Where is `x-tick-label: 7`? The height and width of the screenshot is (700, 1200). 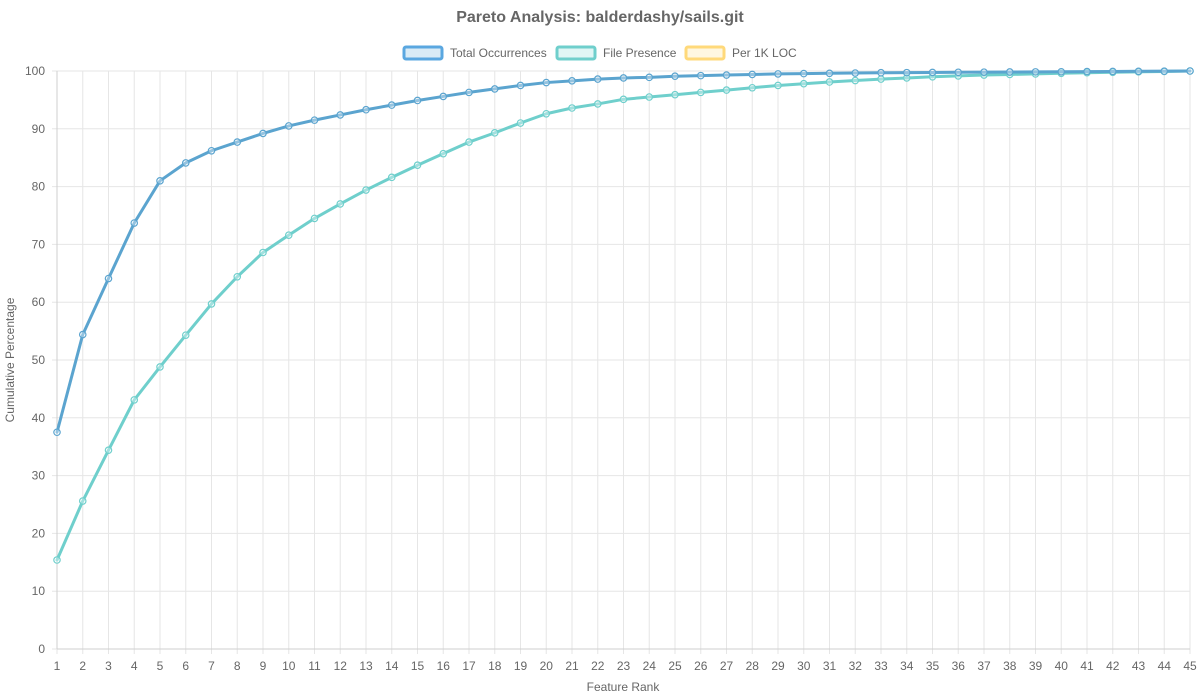
x-tick-label: 7 is located at coordinates (211, 666).